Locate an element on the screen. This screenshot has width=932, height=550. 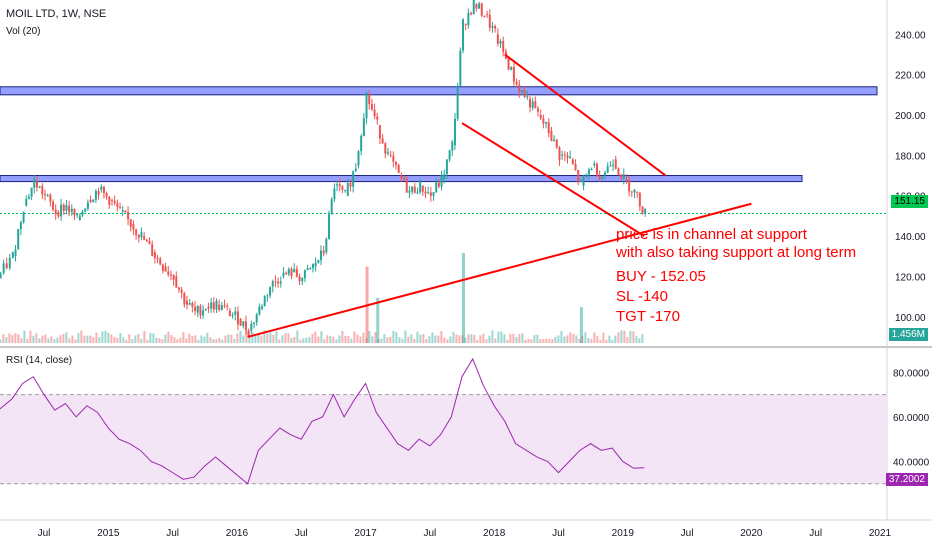
x-tick-label: 2017 is located at coordinates (365, 533).